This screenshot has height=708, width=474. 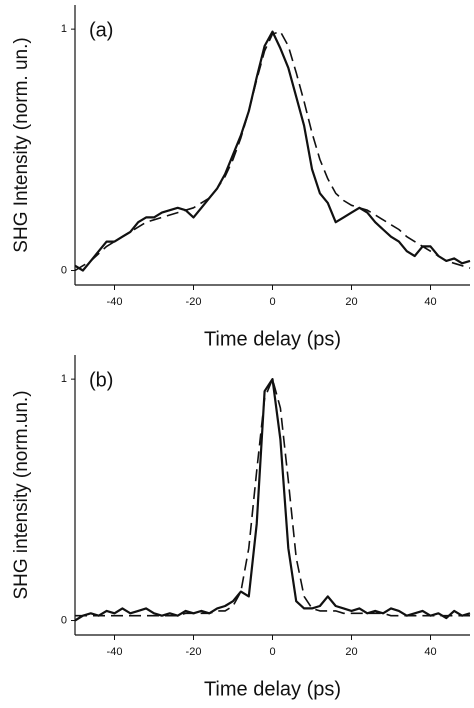 What do you see at coordinates (21, 144) in the screenshot?
I see `y-axis-label: SHG Intensity (norm. un.)` at bounding box center [21, 144].